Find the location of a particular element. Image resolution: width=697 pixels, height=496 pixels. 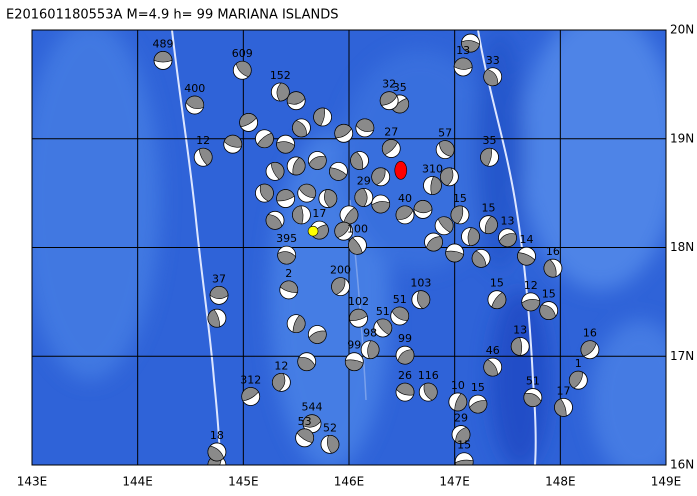

y-tick-label: 17N is located at coordinates (682, 356).